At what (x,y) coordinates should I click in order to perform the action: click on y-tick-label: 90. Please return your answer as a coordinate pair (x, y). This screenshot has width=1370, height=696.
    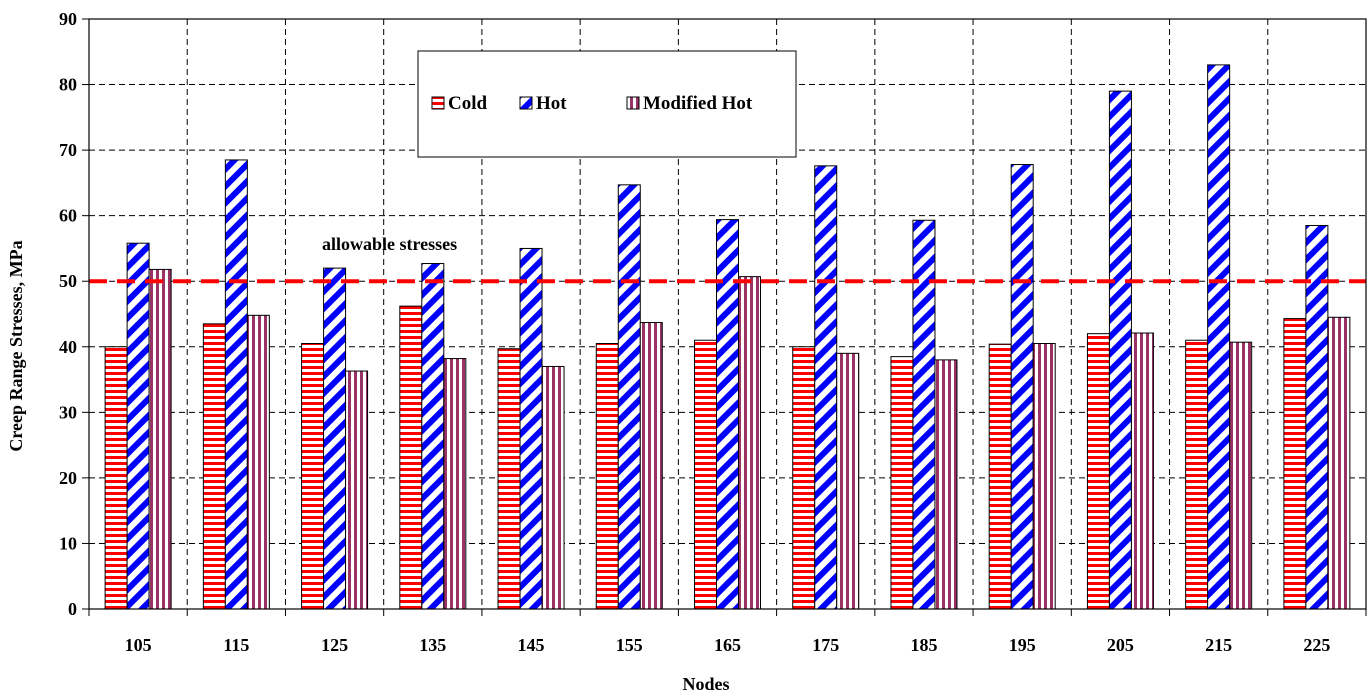
    Looking at the image, I should click on (68, 19).